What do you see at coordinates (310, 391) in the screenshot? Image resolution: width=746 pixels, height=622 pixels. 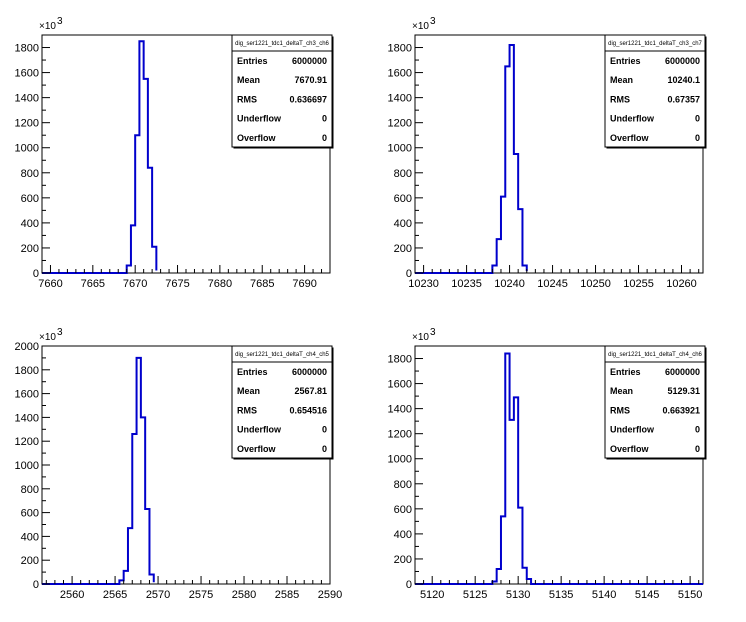 I see `stats-value: 2567.81` at bounding box center [310, 391].